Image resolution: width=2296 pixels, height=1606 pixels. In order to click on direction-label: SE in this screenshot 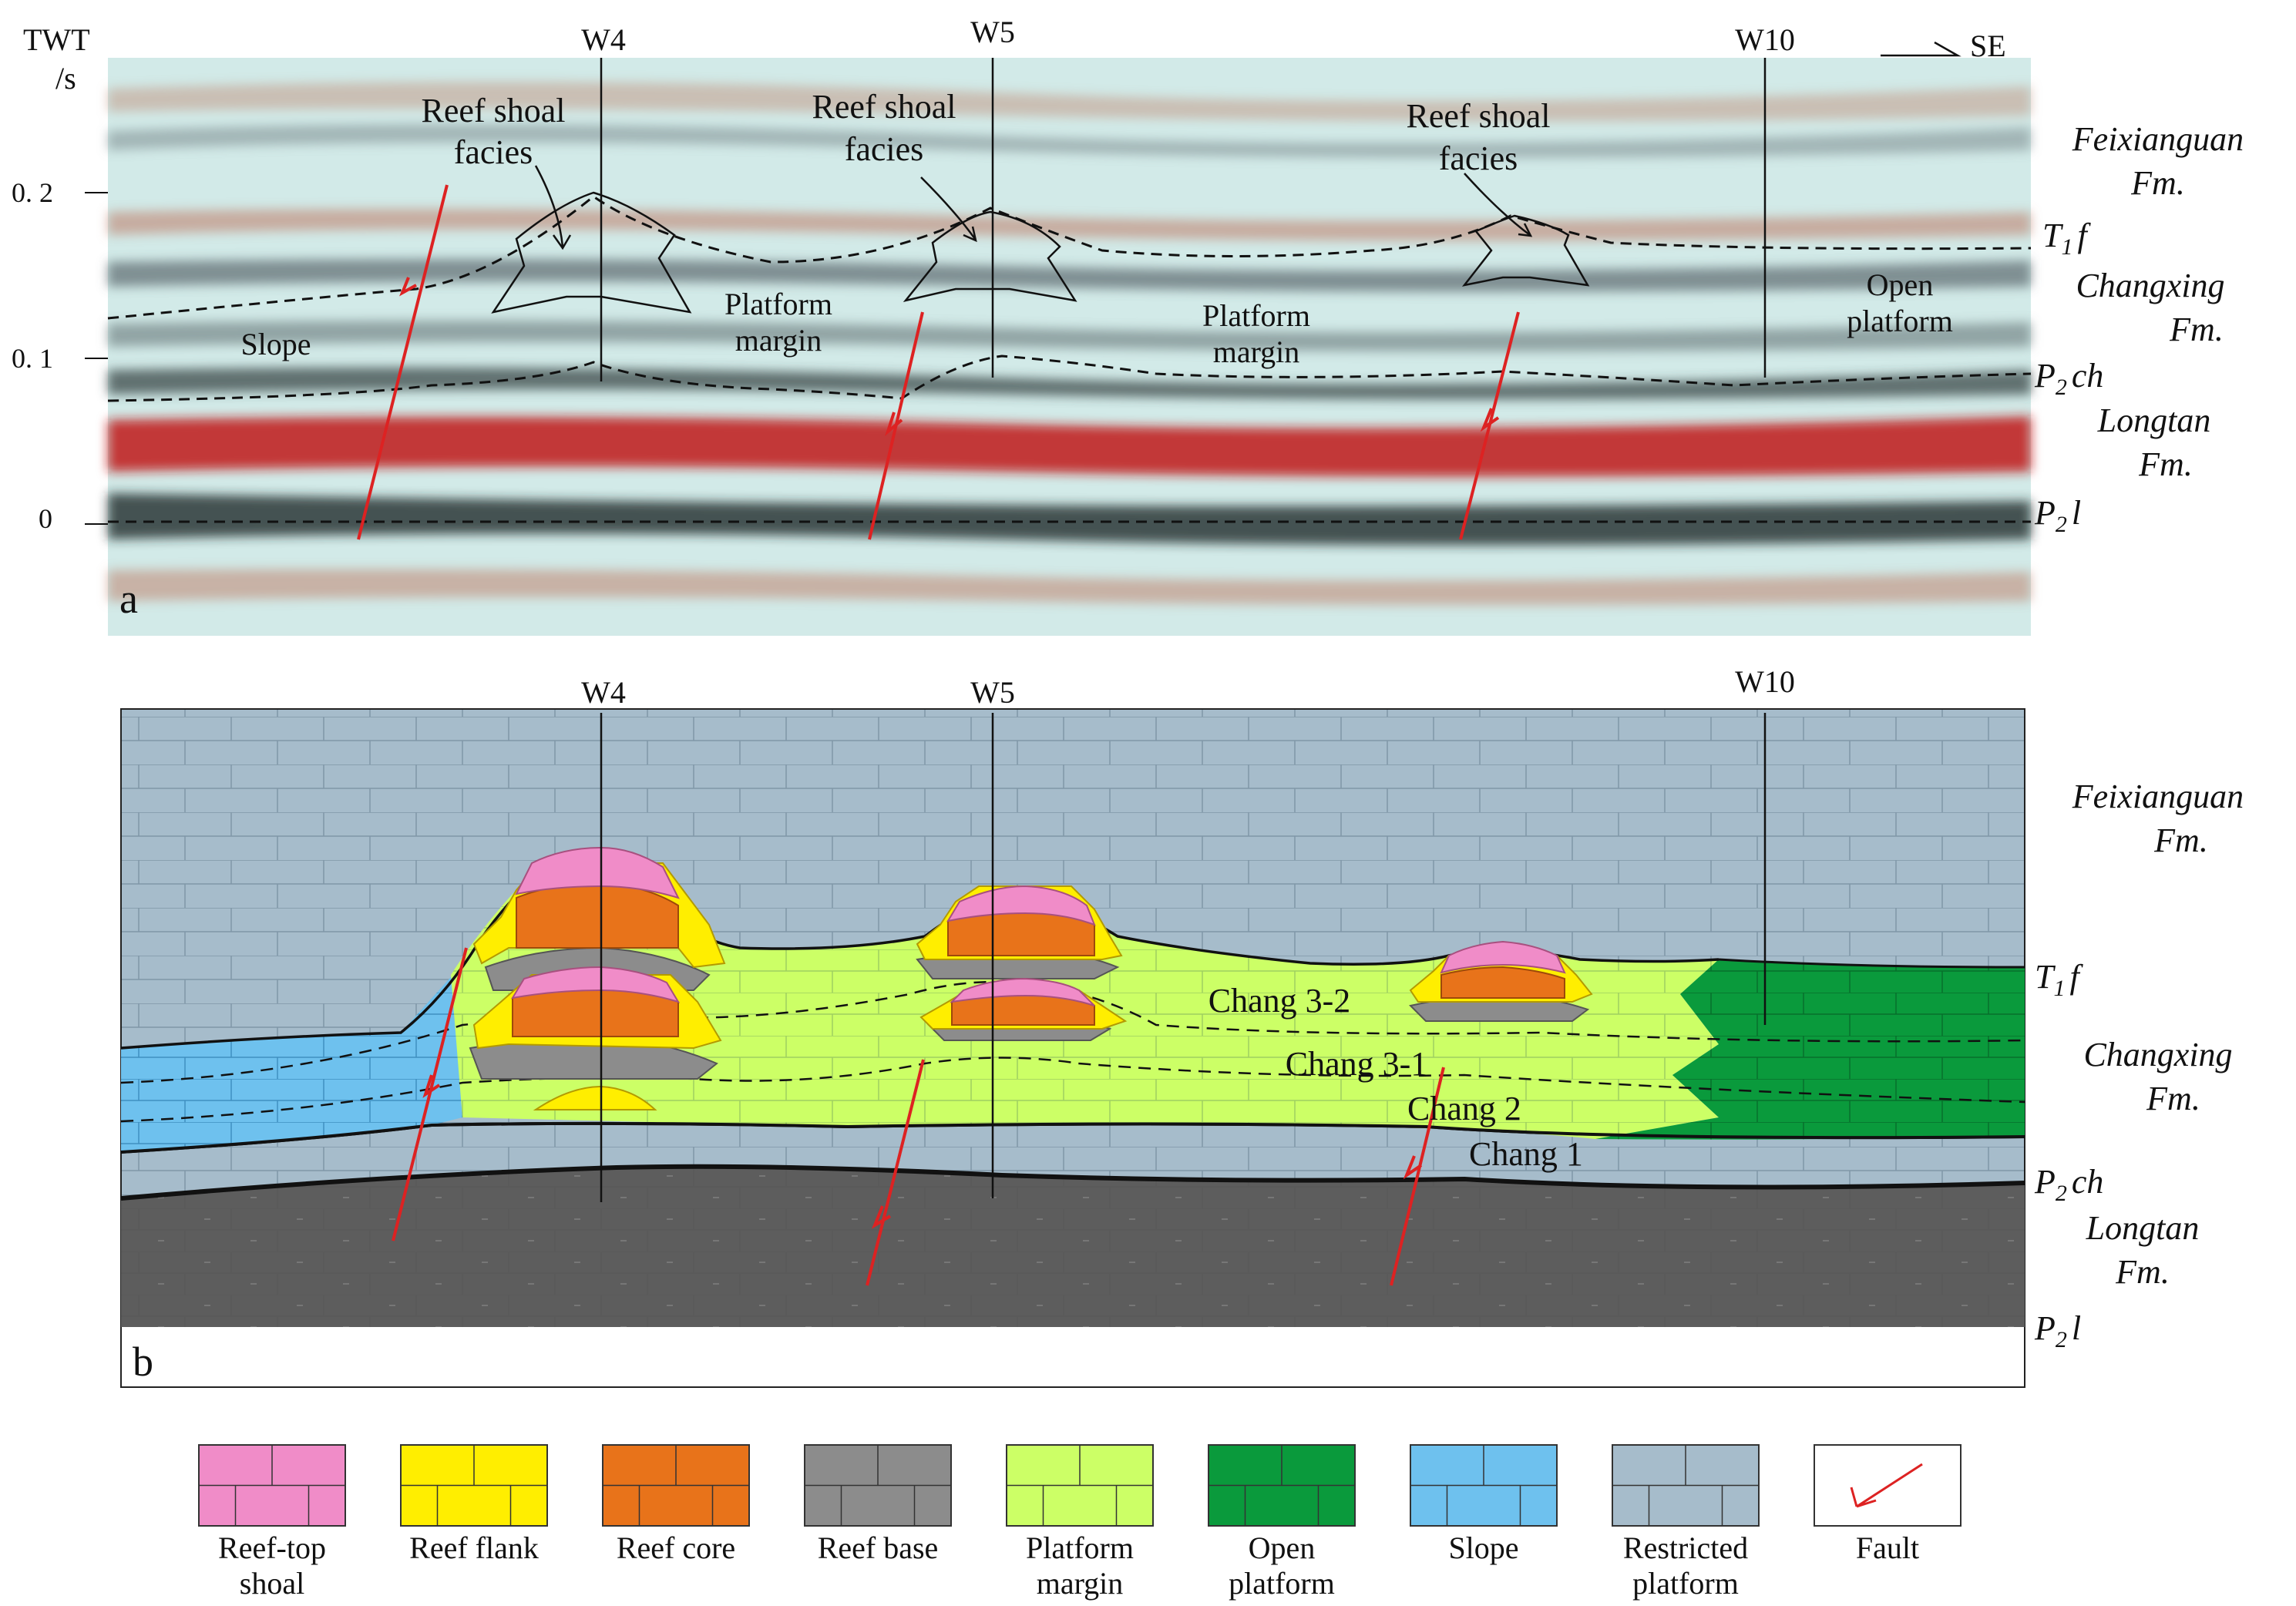, I will do `click(1988, 46)`.